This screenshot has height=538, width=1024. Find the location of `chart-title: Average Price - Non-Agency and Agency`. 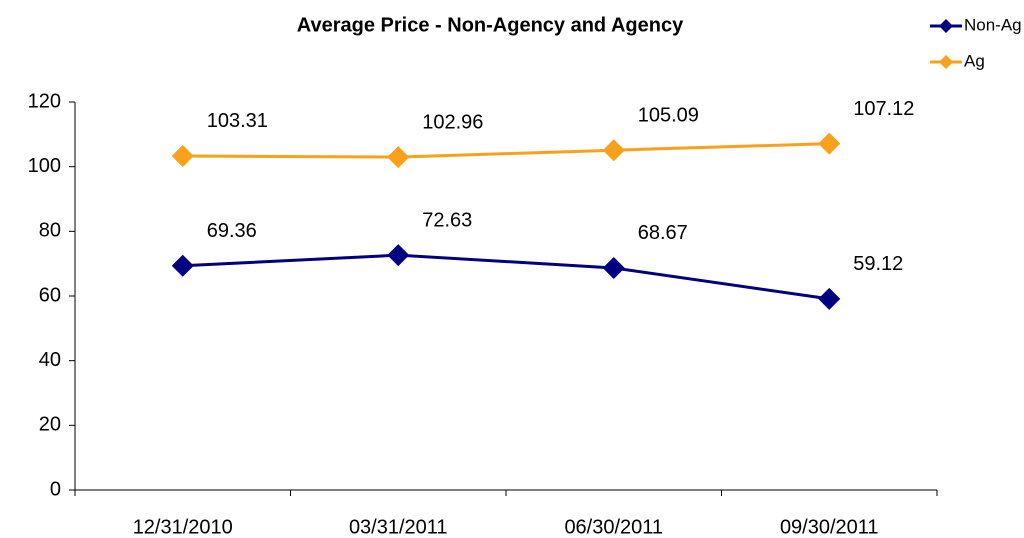

chart-title: Average Price - Non-Agency and Agency is located at coordinates (490, 25).